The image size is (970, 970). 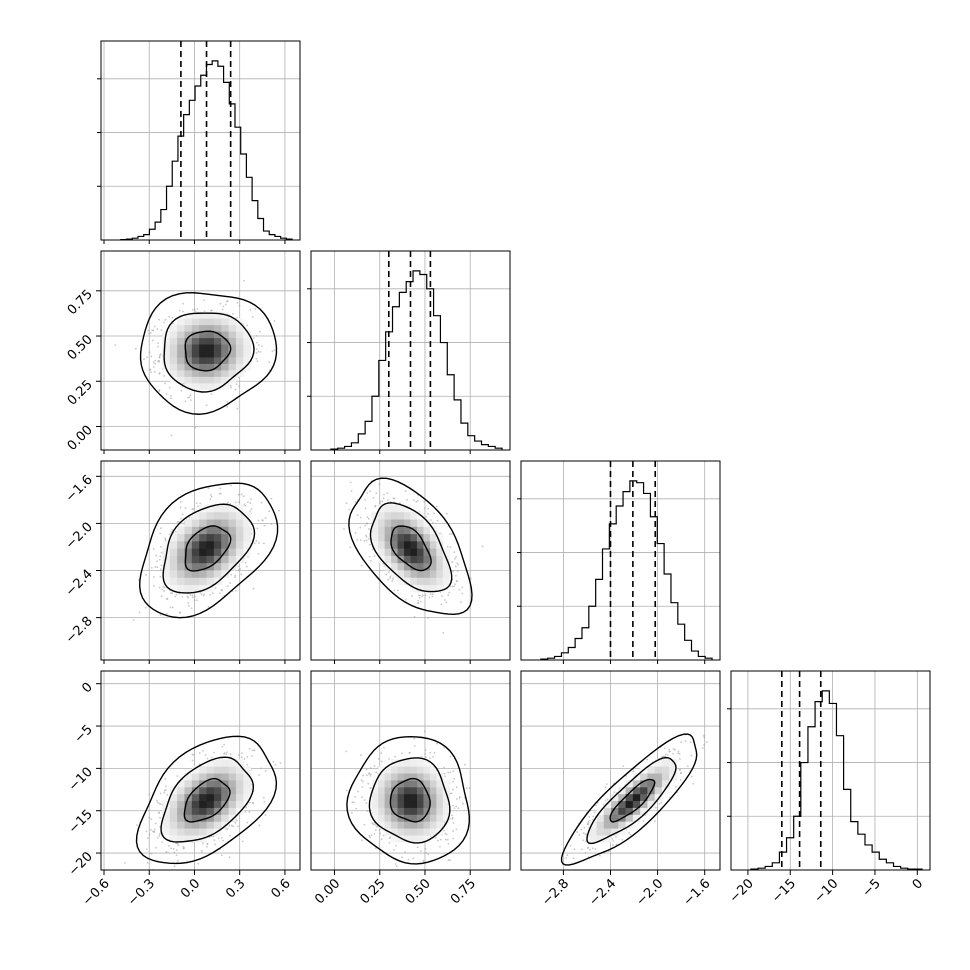 What do you see at coordinates (81, 822) in the screenshot?
I see `y-tick-label: −15` at bounding box center [81, 822].